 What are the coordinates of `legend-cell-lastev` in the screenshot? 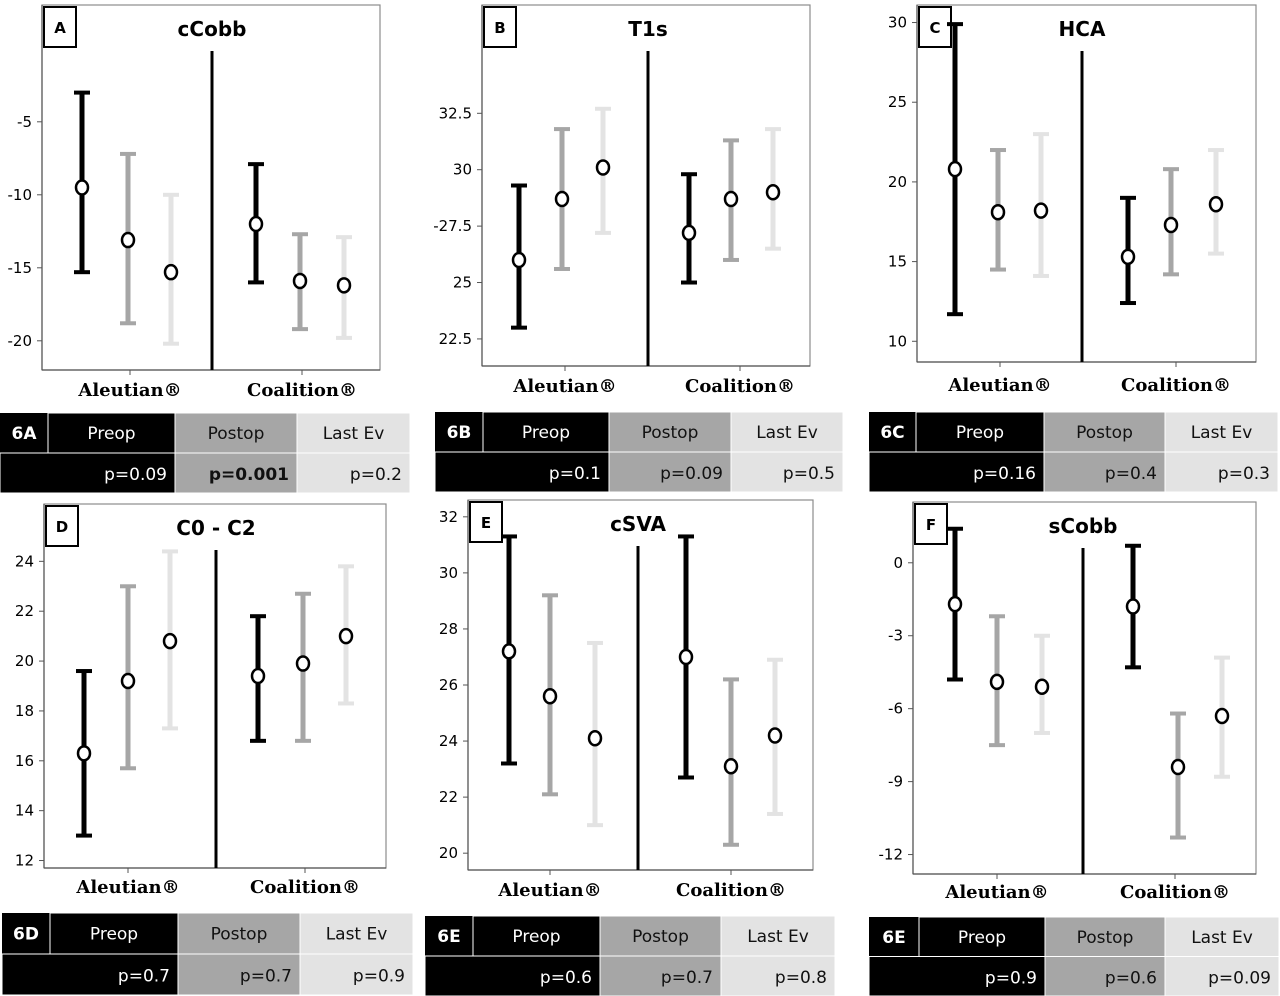 It's located at (1222, 936).